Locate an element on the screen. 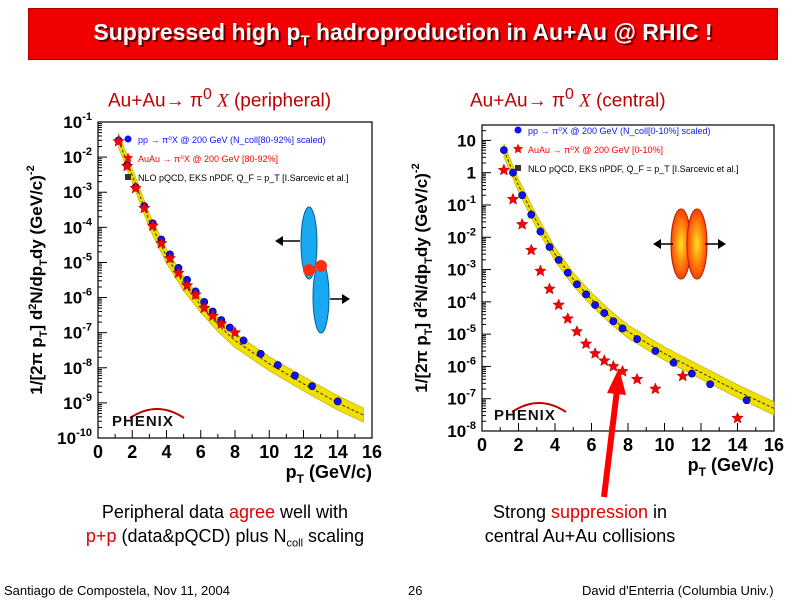 The height and width of the screenshot is (600, 800). y-tick-label: 10⁻⁷ is located at coordinates (77, 332).